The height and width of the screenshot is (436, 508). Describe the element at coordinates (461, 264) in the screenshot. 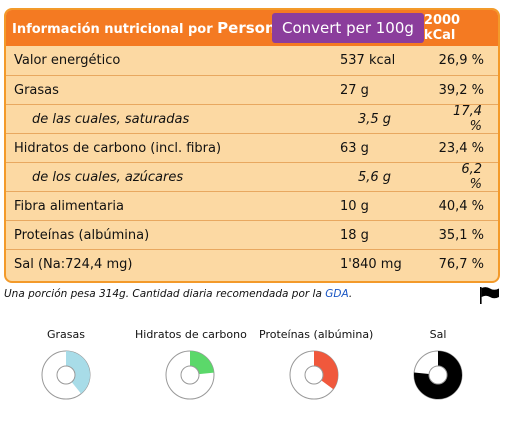

I see `row-percent: 76,7 %` at that location.